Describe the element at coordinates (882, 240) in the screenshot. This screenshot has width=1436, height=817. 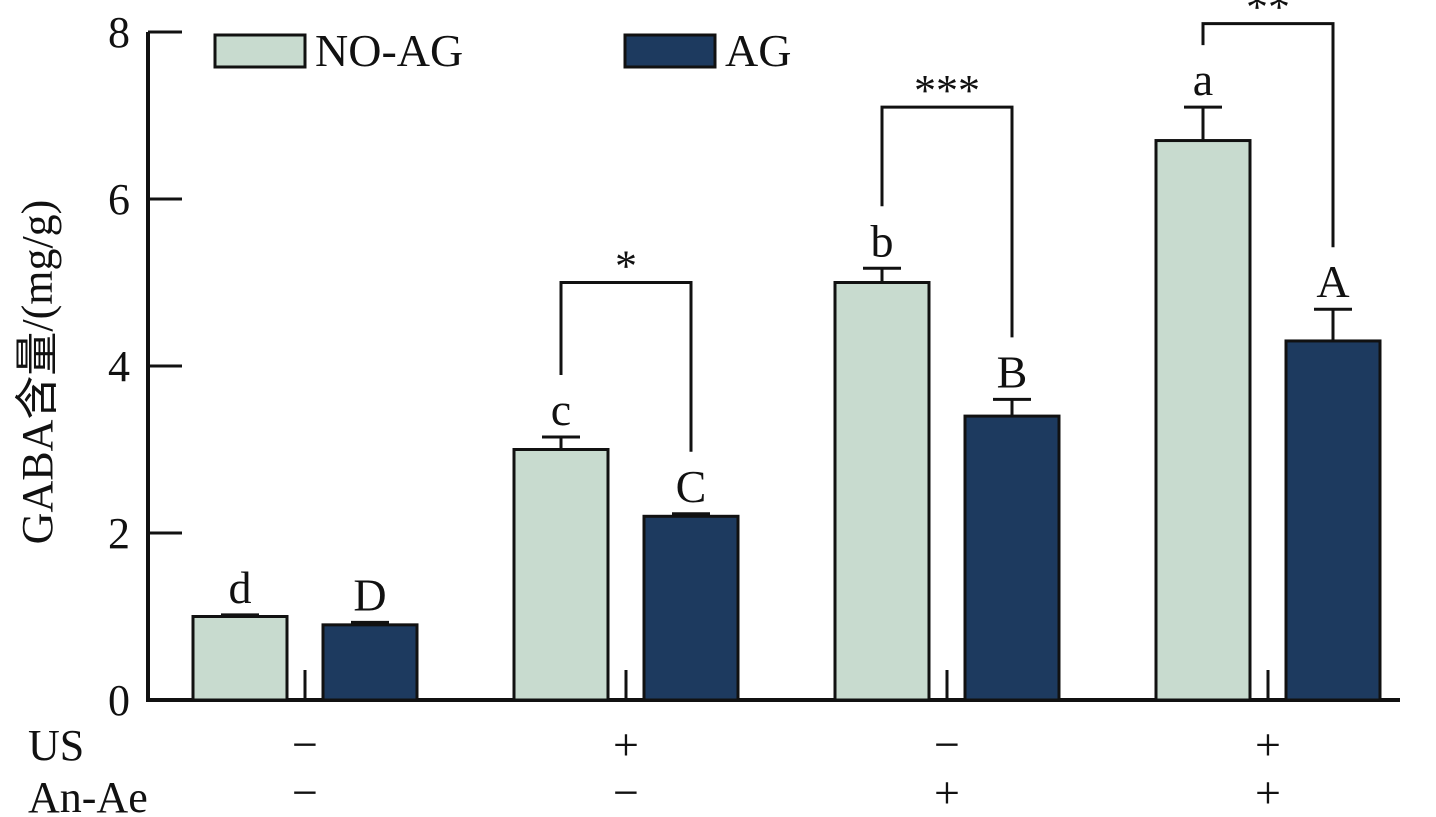
I see `significance-letter: b` at that location.